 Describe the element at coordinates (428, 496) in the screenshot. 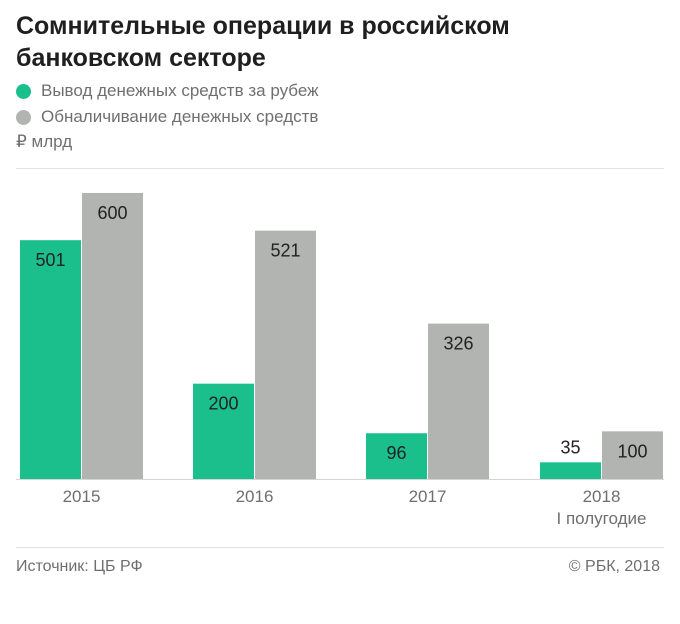

I see `x-tick-label-2017: 2017` at that location.